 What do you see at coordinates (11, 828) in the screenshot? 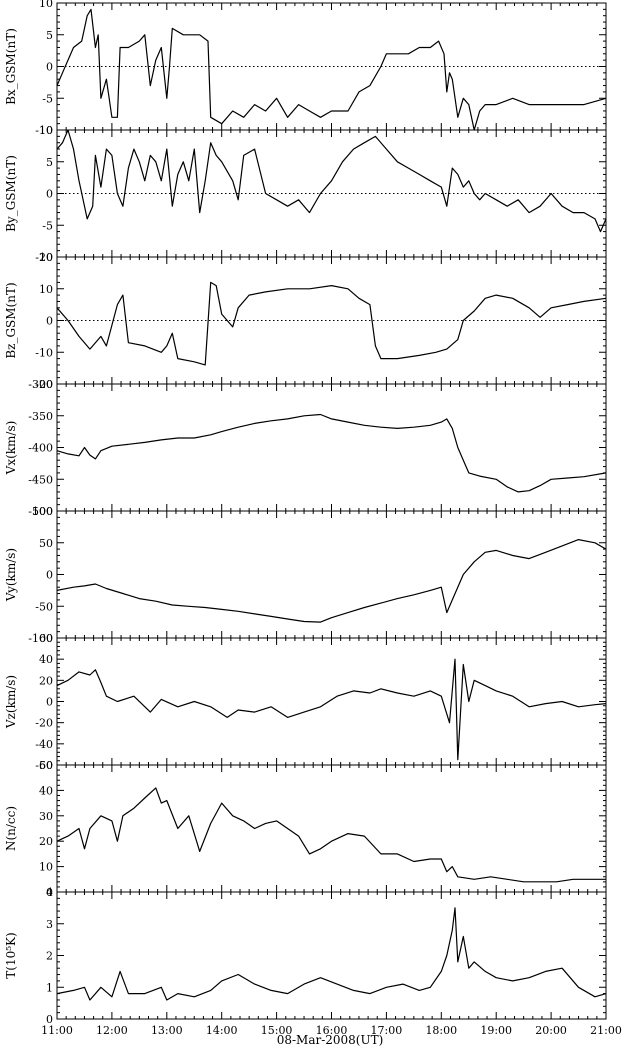
I see `y-axis-label: N(n/cc)` at bounding box center [11, 828].